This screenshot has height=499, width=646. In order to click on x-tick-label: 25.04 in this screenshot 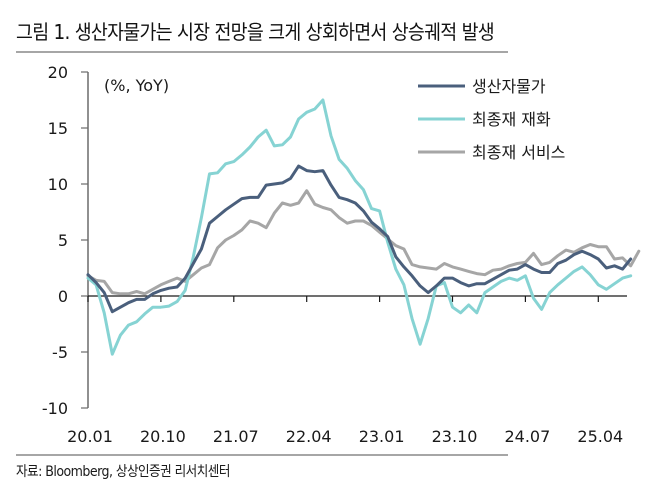, I will do `click(600, 436)`.